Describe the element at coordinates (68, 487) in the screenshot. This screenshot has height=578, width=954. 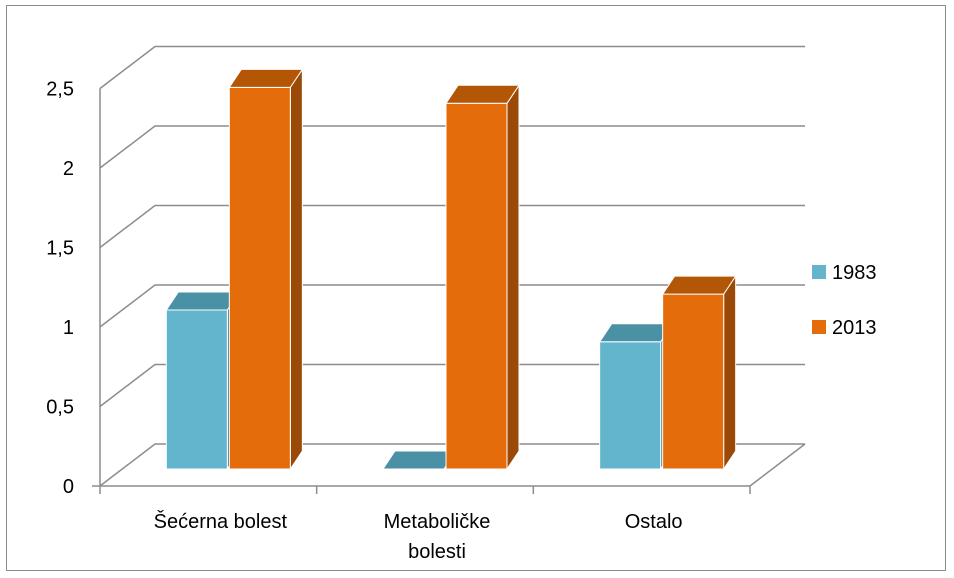
I see `y-tick-label: 0` at that location.